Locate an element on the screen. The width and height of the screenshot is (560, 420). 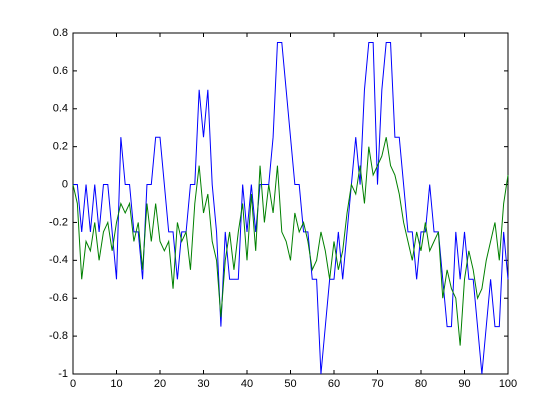
y-tick-label: -0.8 is located at coordinates (58, 336).